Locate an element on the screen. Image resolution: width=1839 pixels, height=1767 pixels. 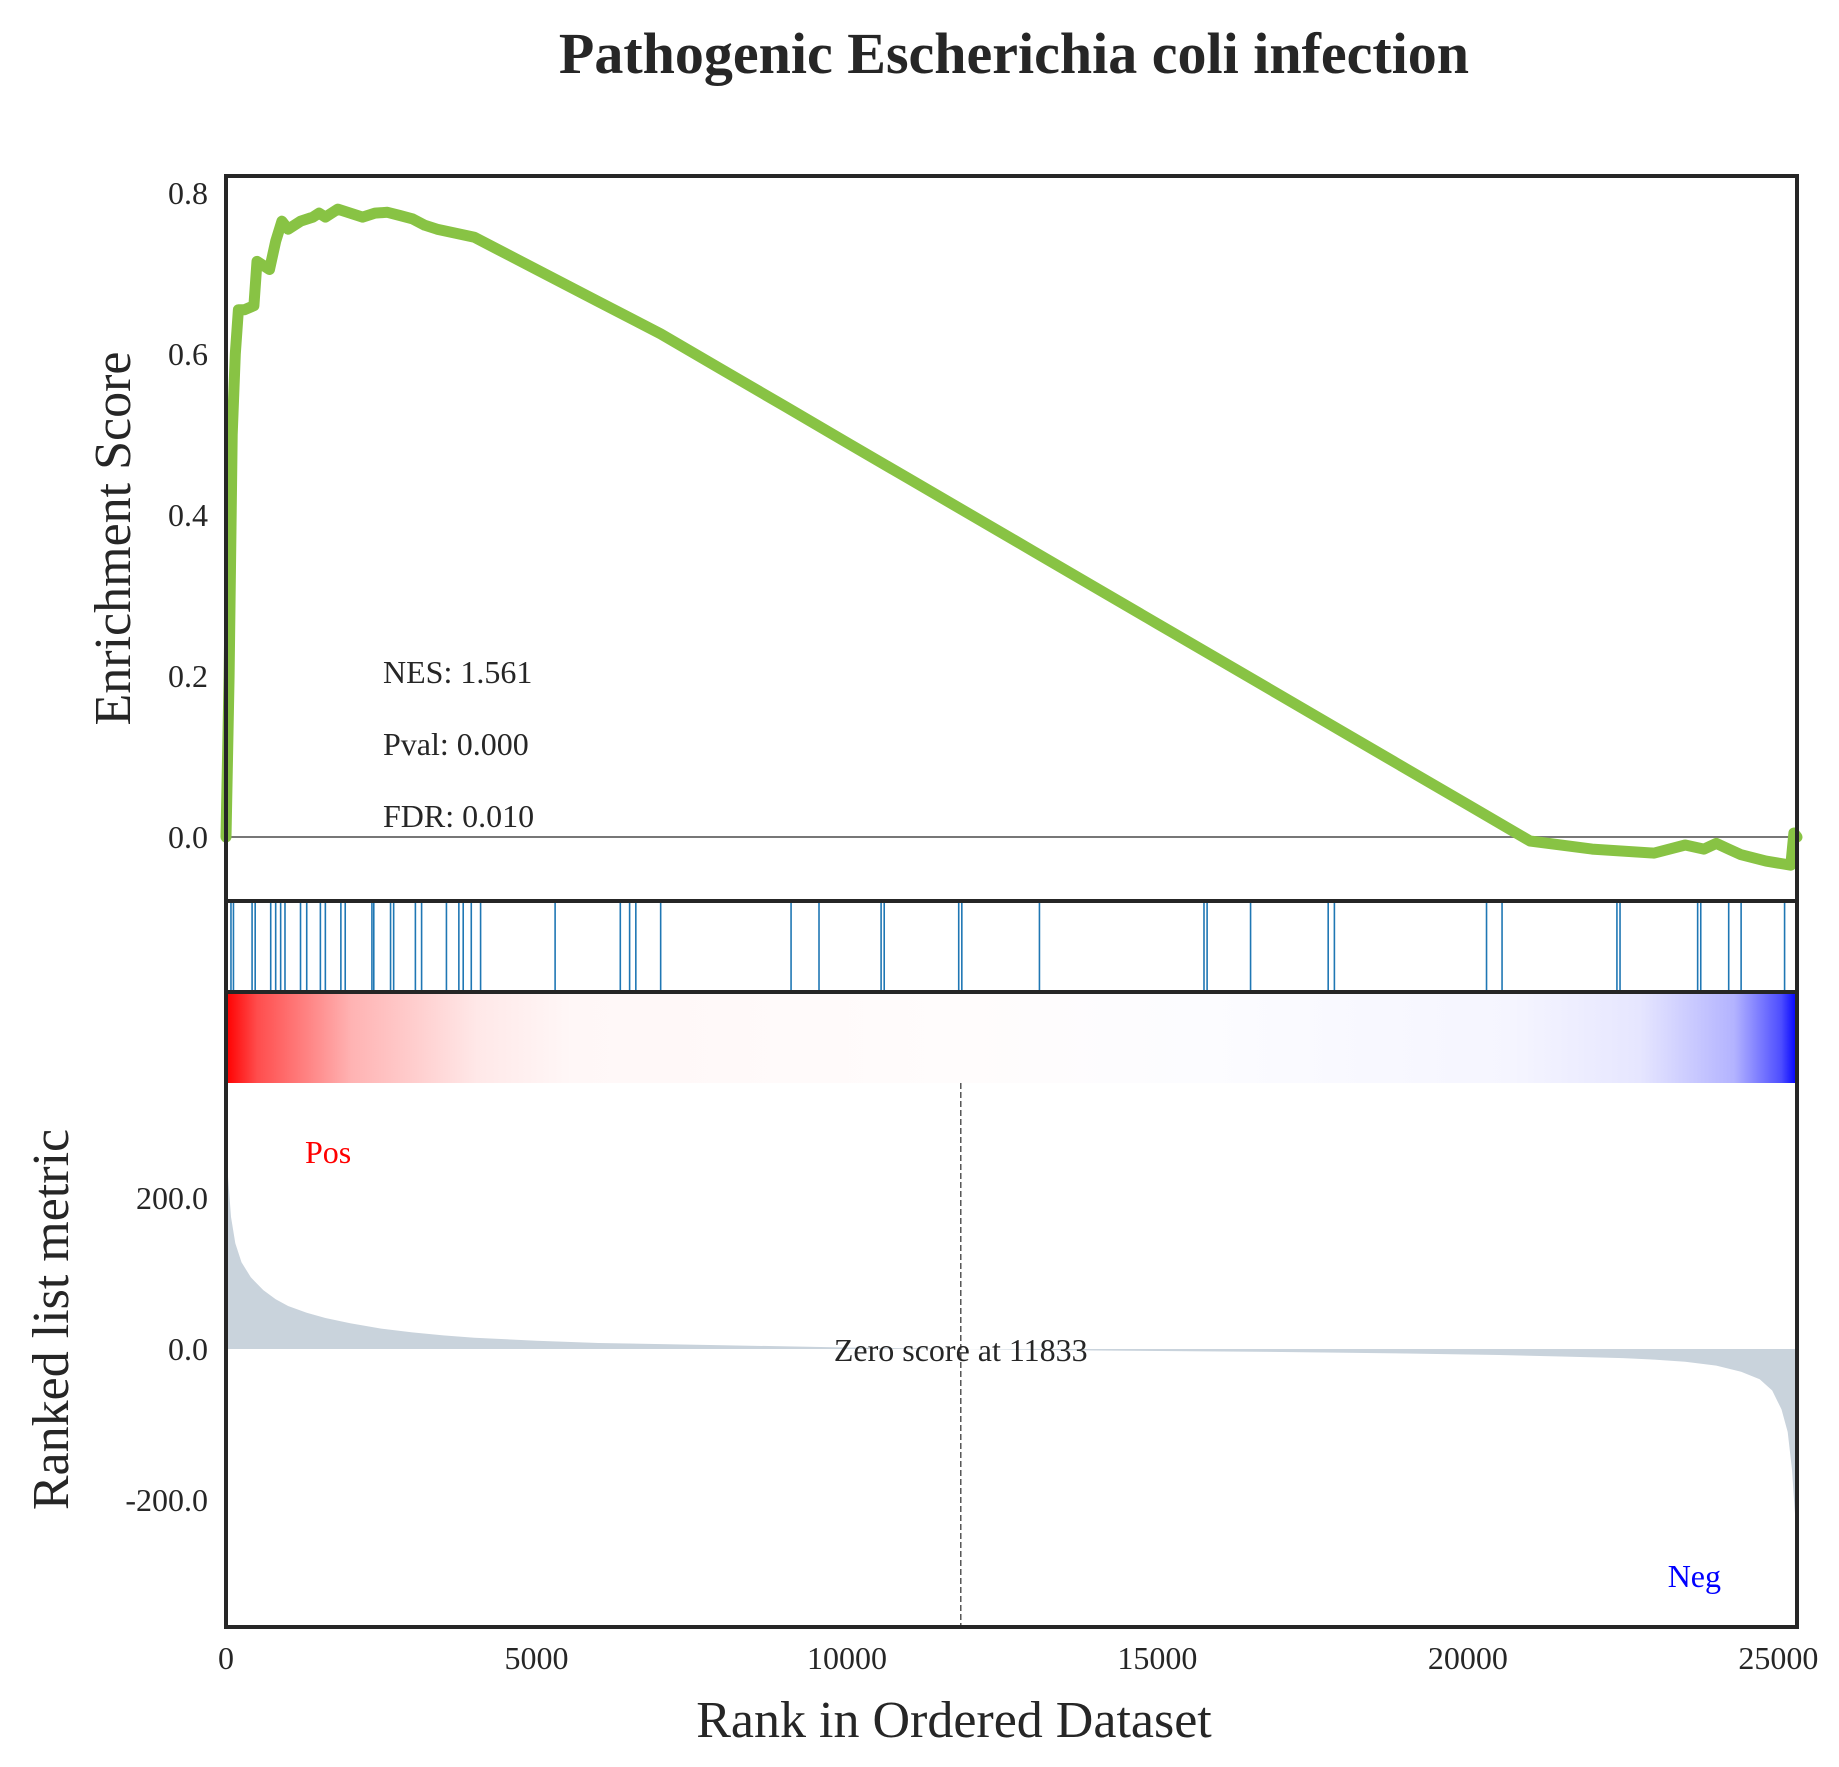
pos-label: Pos is located at coordinates (328, 1152).